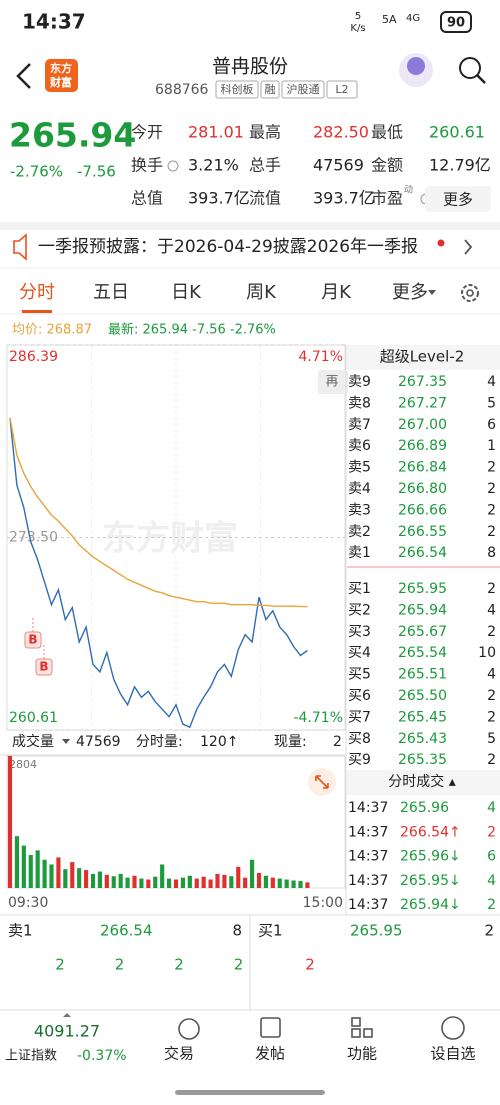 Image resolution: width=500 pixels, height=1105 pixels. Describe the element at coordinates (362, 1054) in the screenshot. I see `nav-item: 功能` at that location.